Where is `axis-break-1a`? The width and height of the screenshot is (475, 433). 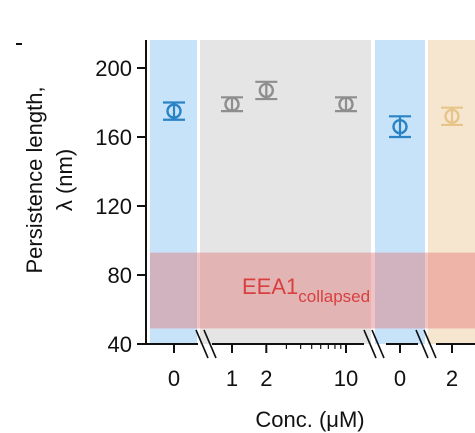 axis-break-1a is located at coordinates (202, 344).